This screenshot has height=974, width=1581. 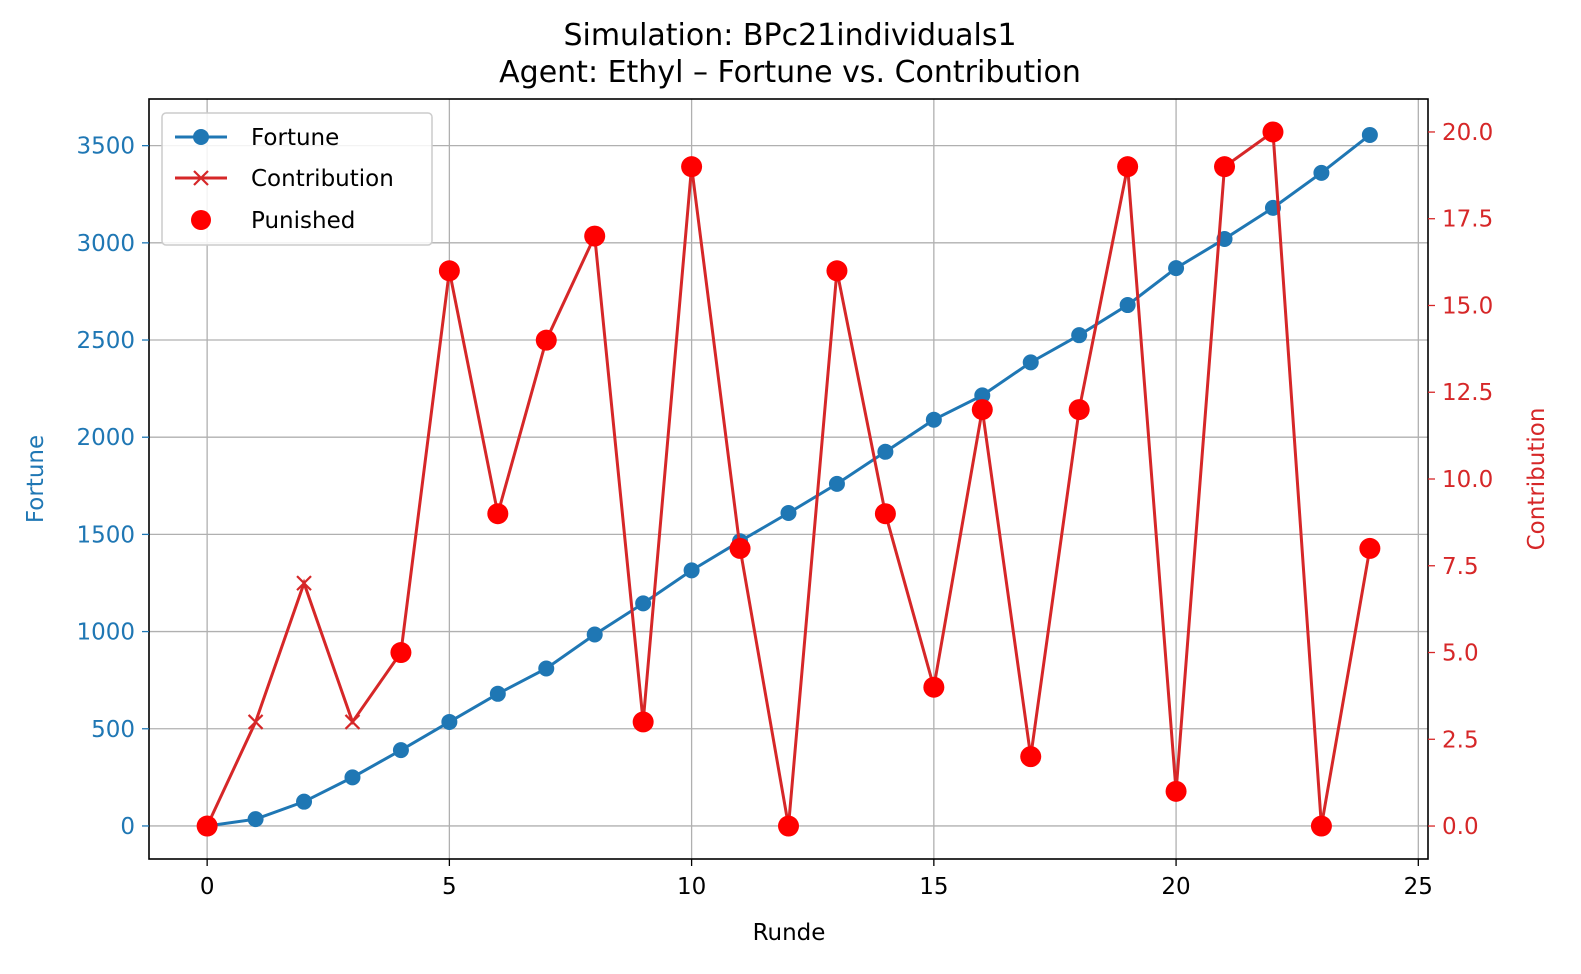 What do you see at coordinates (691, 887) in the screenshot?
I see `x-tick-label: 10` at bounding box center [691, 887].